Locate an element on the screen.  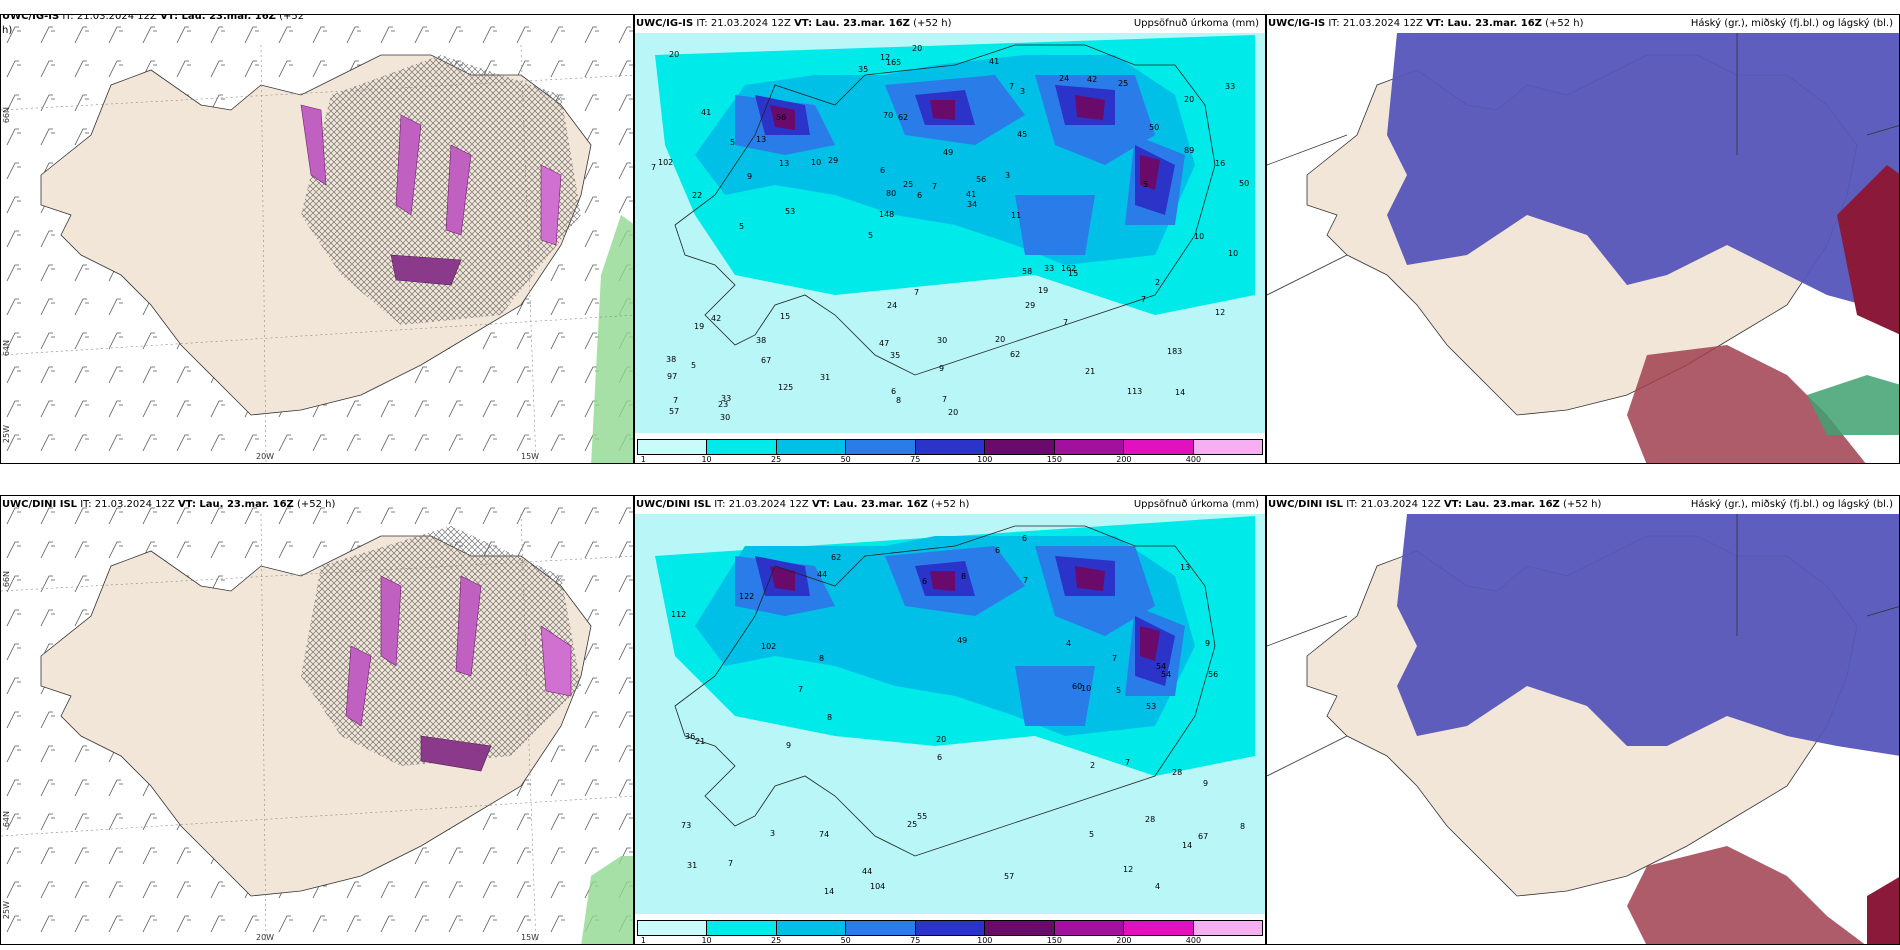
precip-value-label: 49 is located at coordinates (962, 640).